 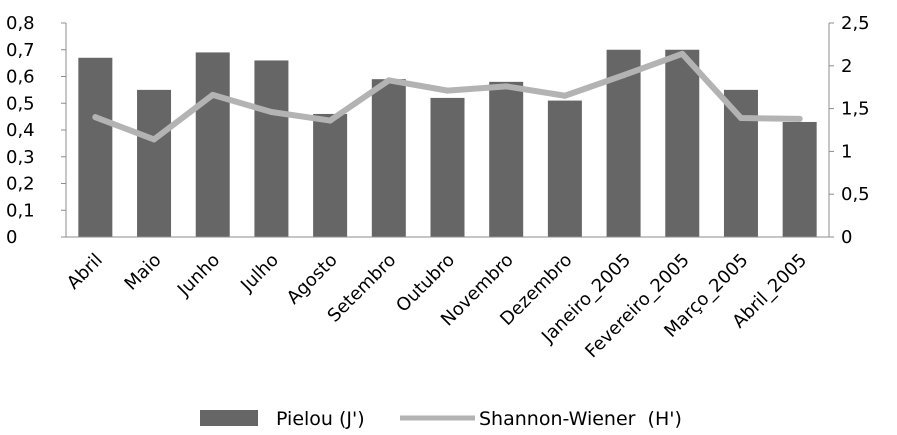 What do you see at coordinates (849, 130) in the screenshot?
I see `right-y-axis: 0 0,5 1 1,5 2 2,5` at bounding box center [849, 130].